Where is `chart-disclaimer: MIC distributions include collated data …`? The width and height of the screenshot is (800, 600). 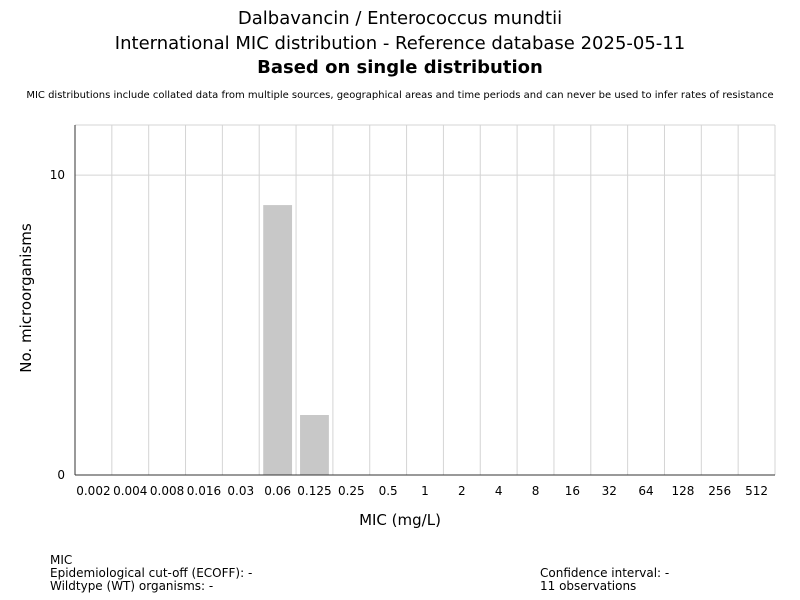
chart-disclaimer: MIC distributions include collated data … is located at coordinates (400, 95).